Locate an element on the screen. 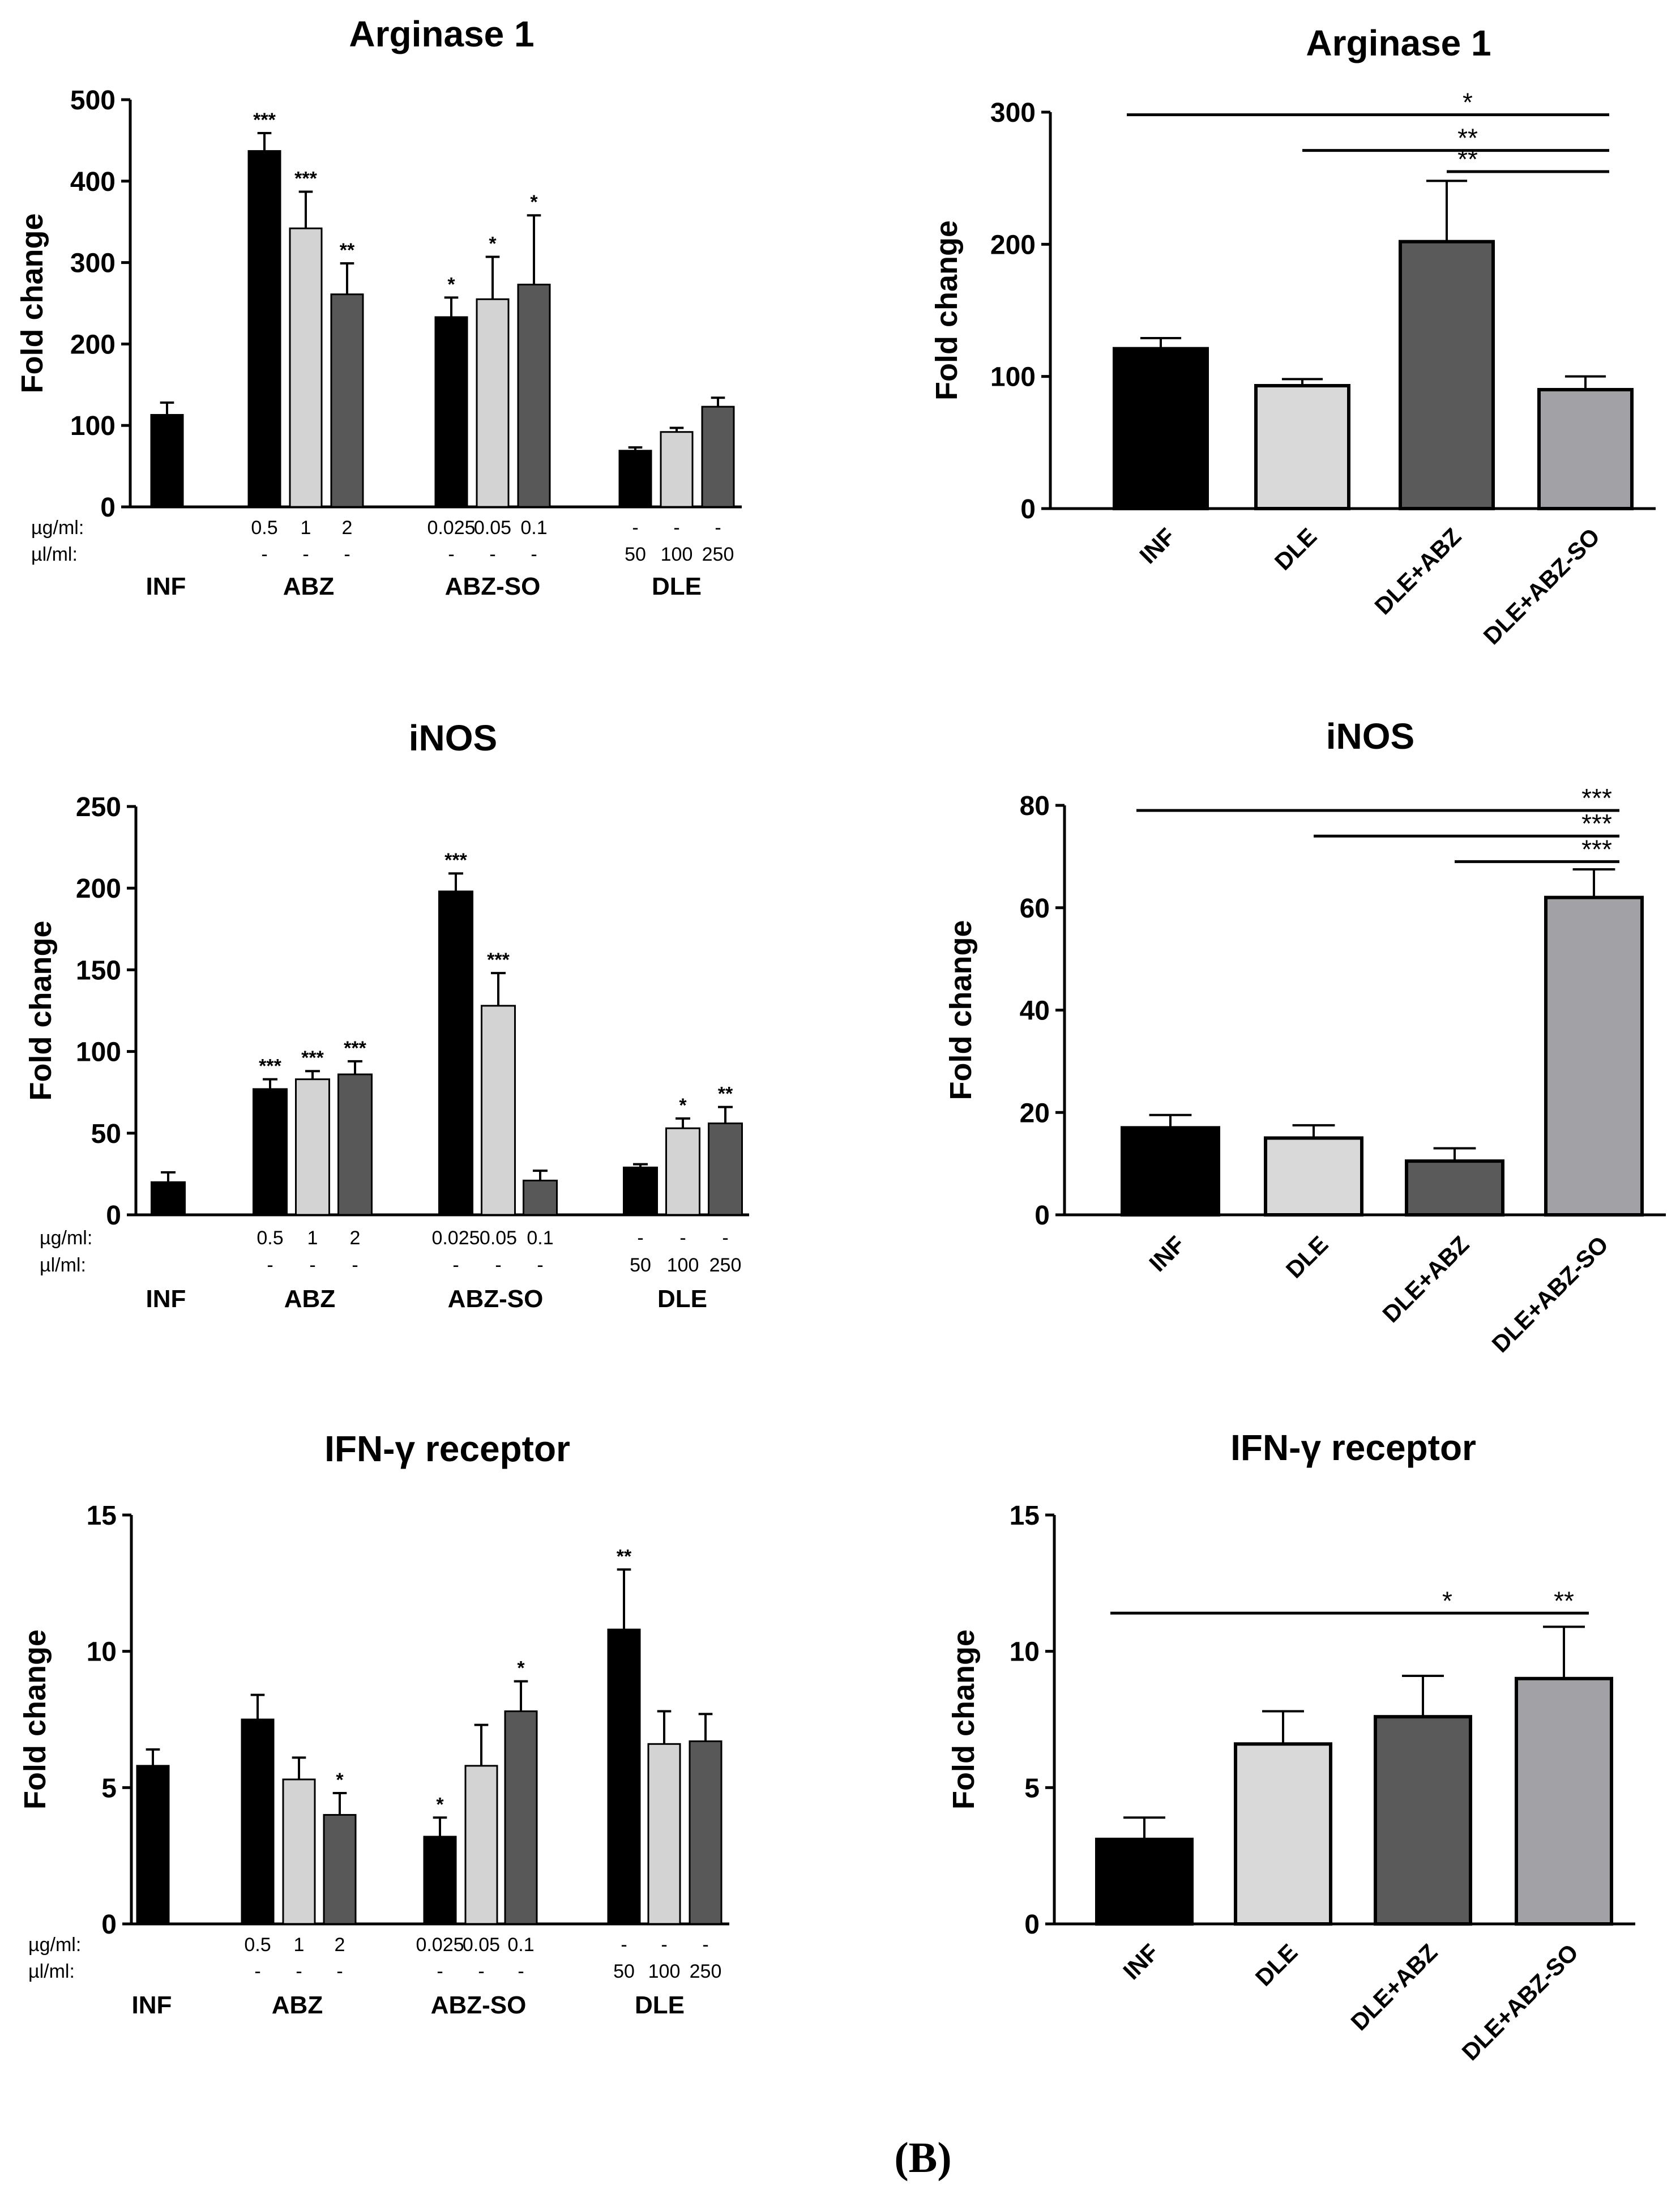 The image size is (1680, 2185). y-tick-label: 250 is located at coordinates (98, 807).